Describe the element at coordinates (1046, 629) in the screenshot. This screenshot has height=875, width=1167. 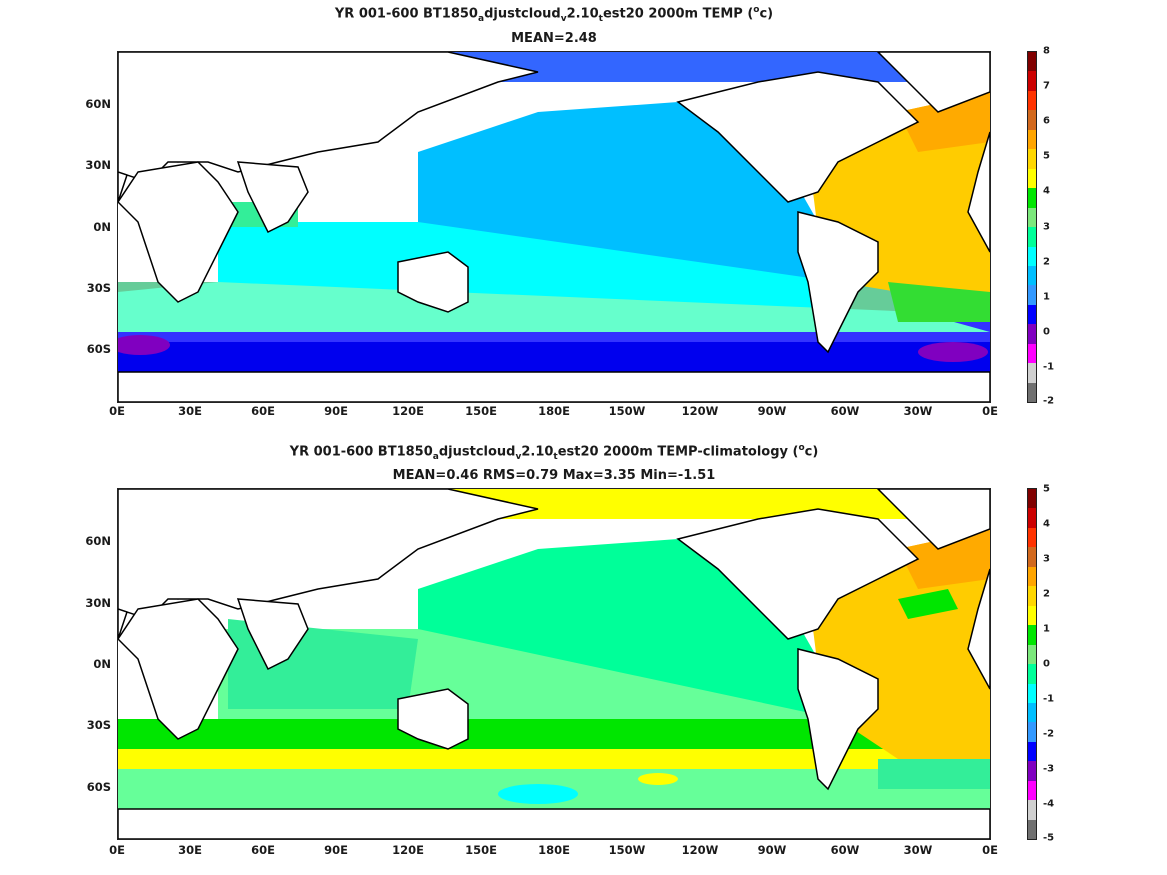
I see `bottom-colorbar-label: 1` at that location.